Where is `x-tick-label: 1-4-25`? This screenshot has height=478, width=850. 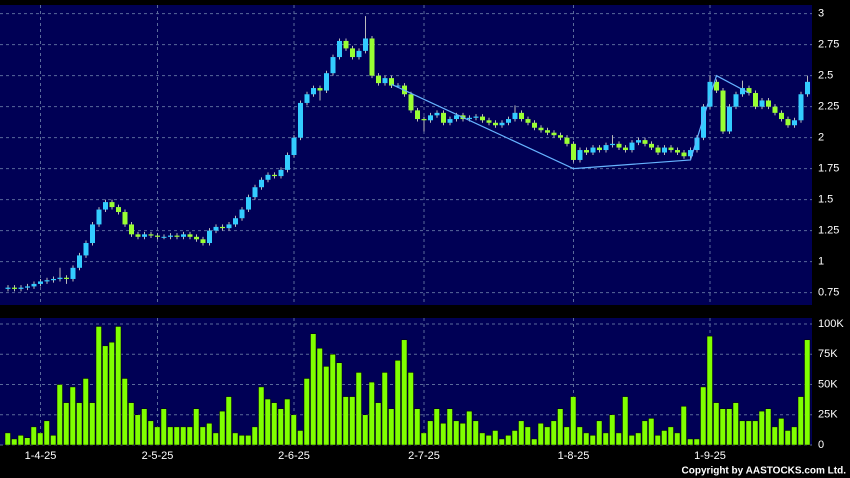
x-tick-label: 1-4-25 is located at coordinates (41, 456).